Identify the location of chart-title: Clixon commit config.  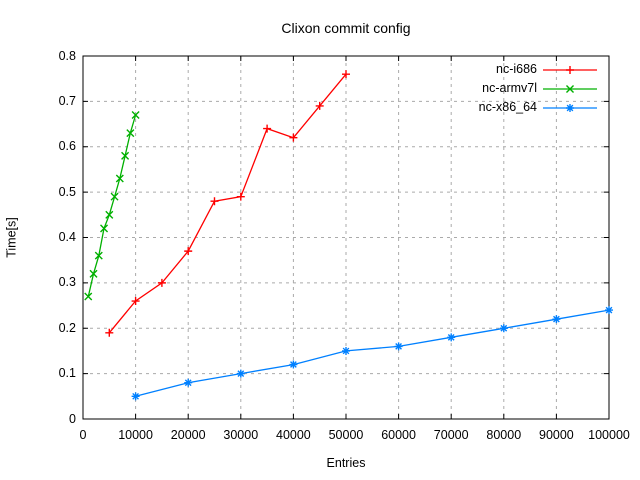
(346, 28).